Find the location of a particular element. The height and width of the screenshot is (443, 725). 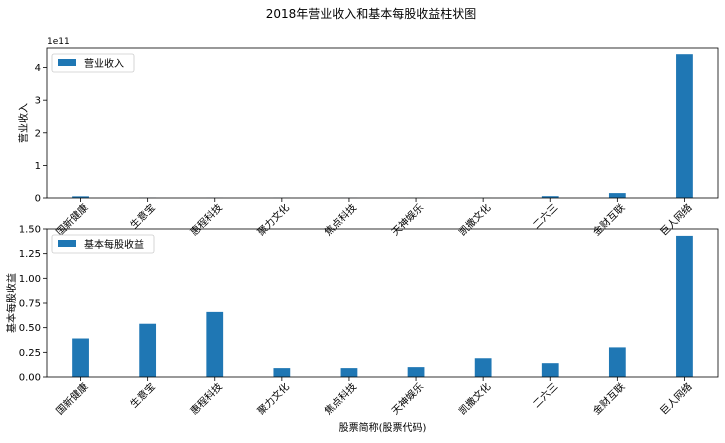

legend-label: 基本每股收益 is located at coordinates (114, 244).